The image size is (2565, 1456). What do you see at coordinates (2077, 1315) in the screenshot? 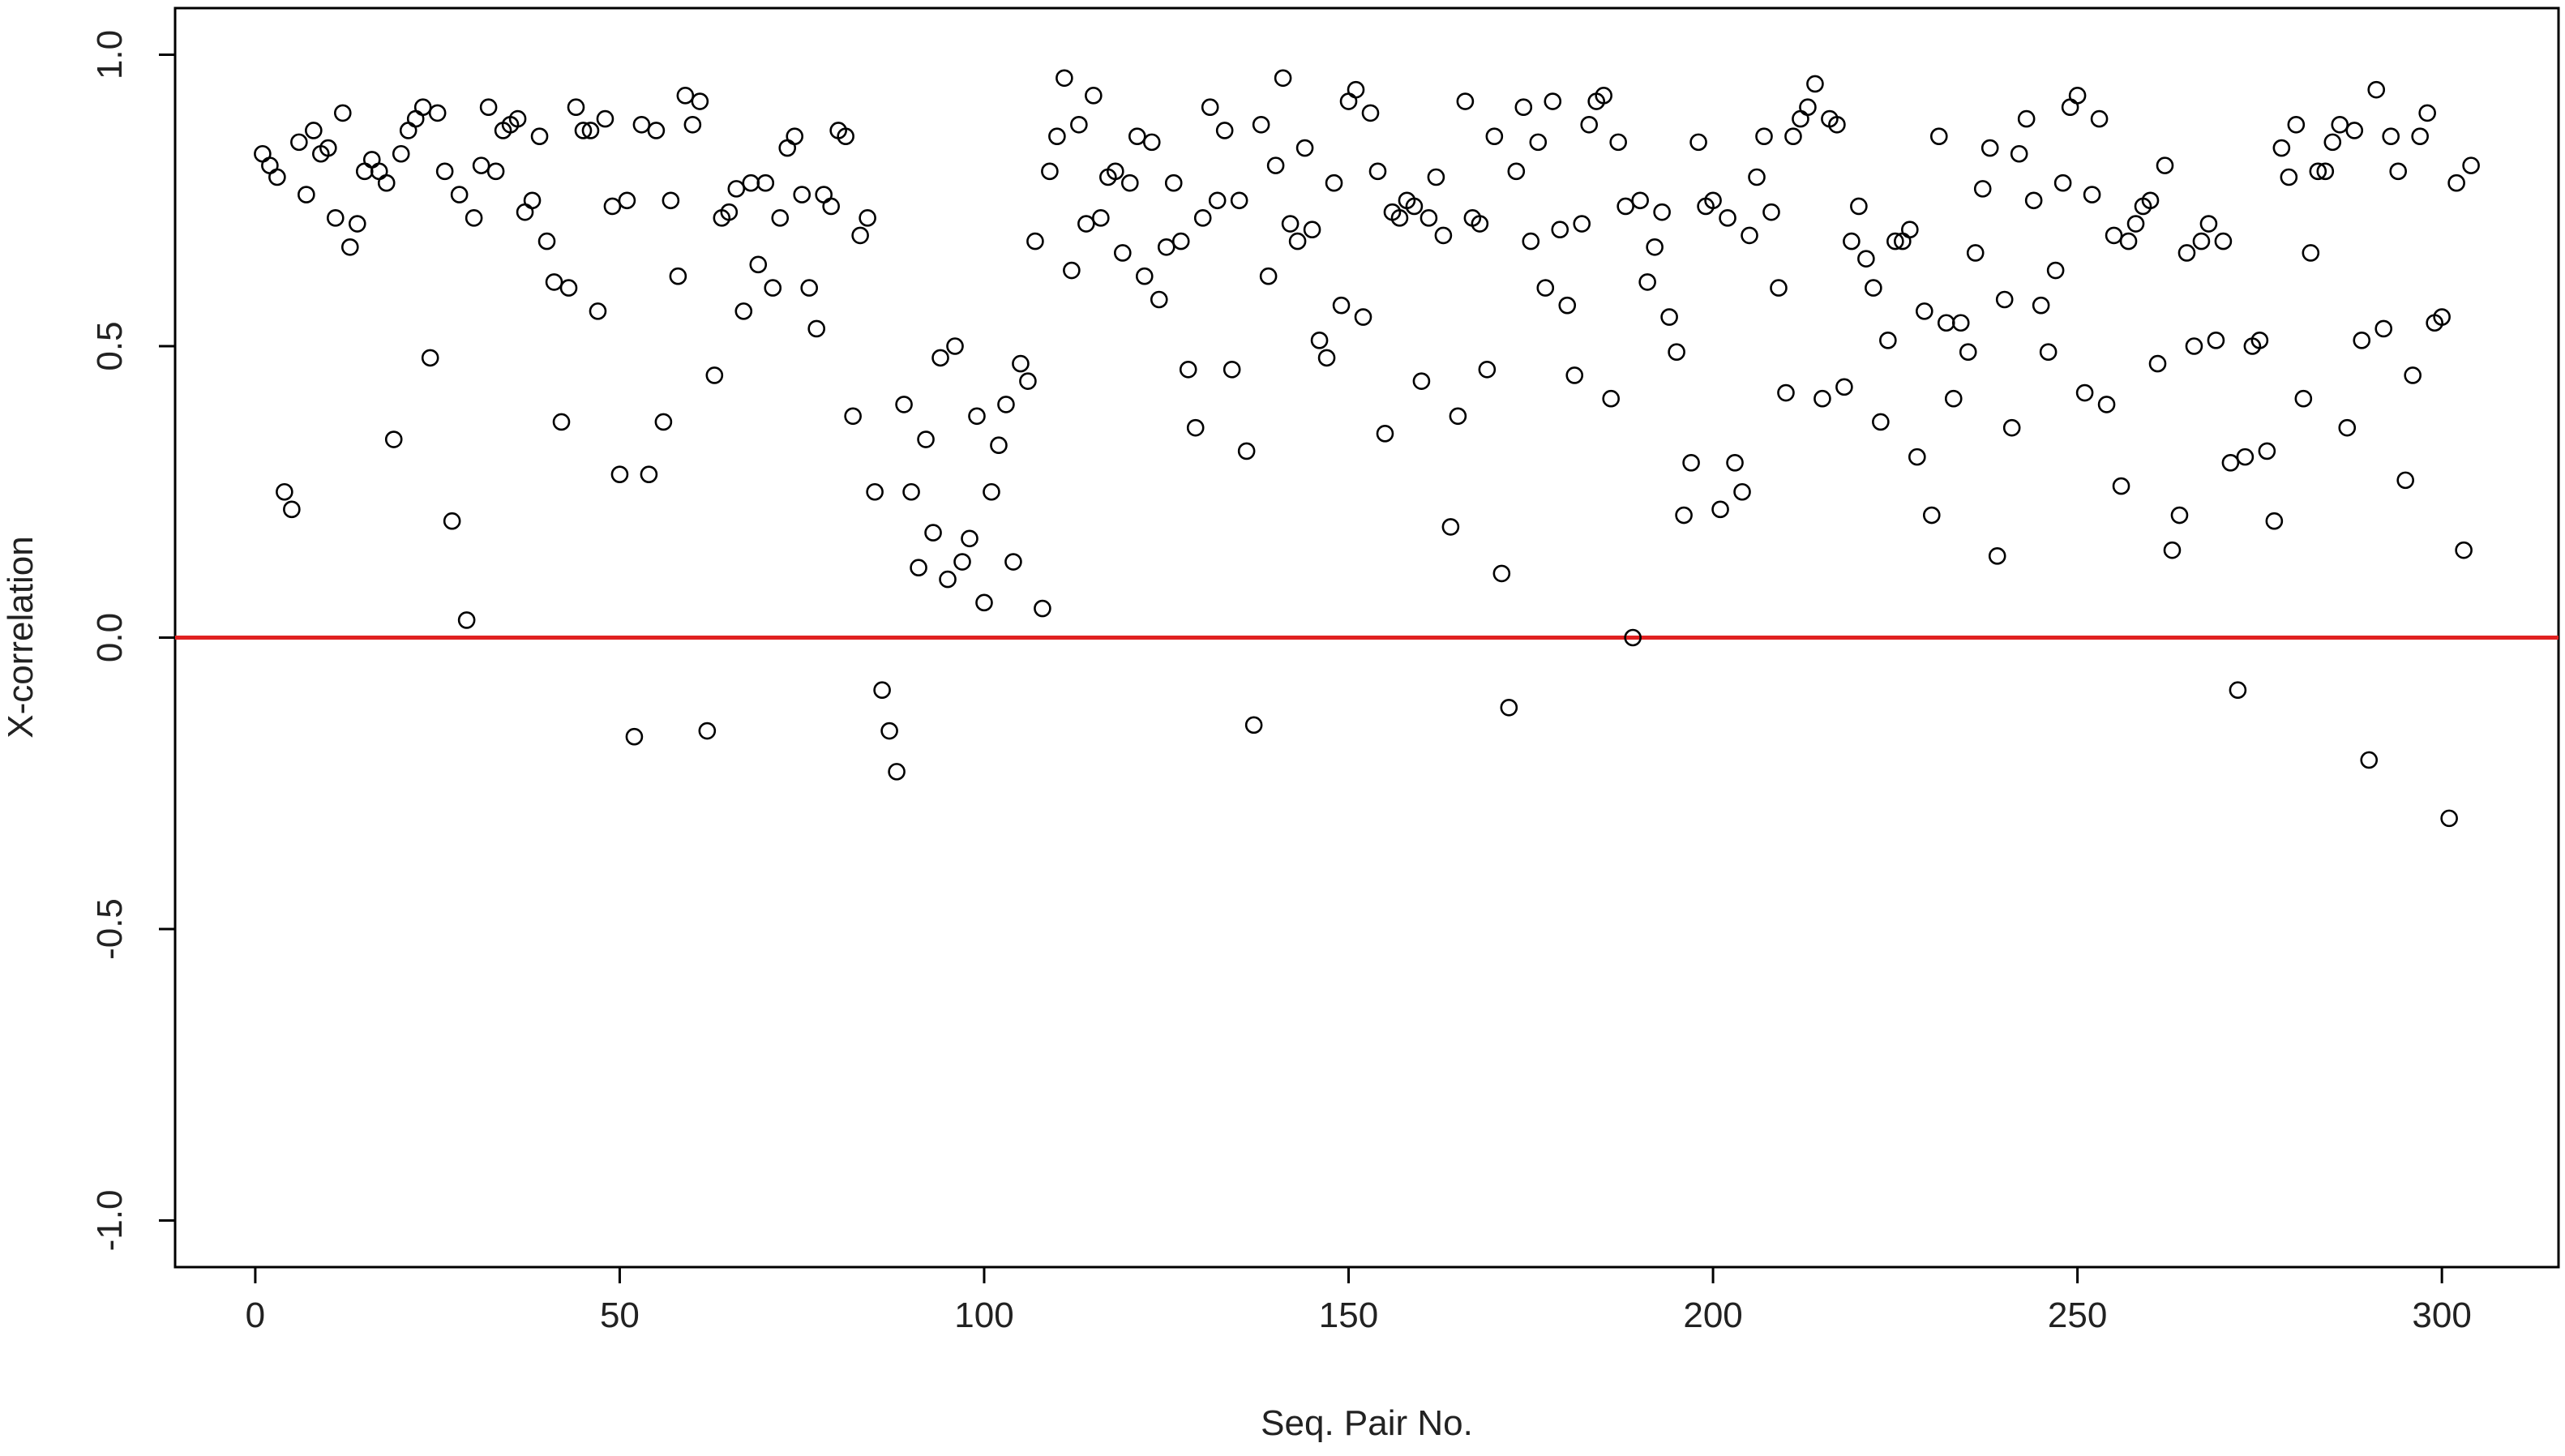
I see `x-tick-label: 250` at bounding box center [2077, 1315].